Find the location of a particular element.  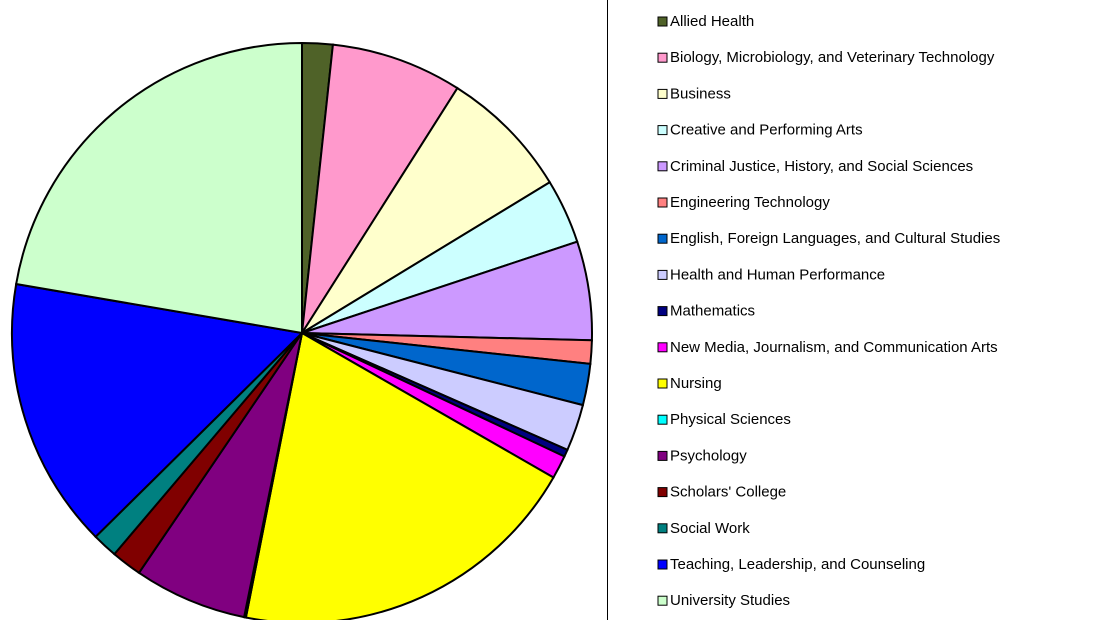

legend-label: Teaching, Leadership, and Counseling is located at coordinates (797, 564).